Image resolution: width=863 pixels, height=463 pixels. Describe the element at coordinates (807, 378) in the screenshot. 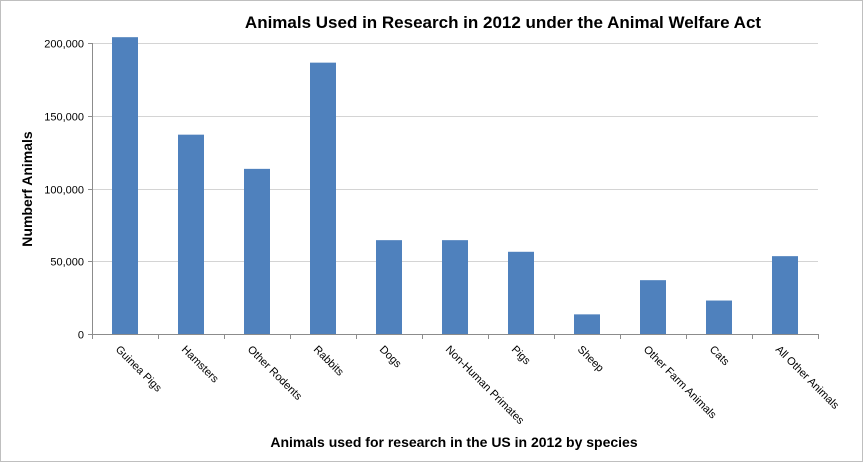

I see `x-tick-label: All Other Animals` at that location.